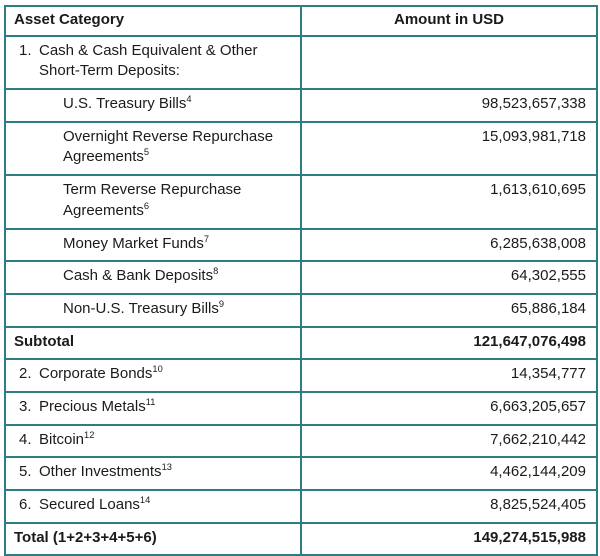  Describe the element at coordinates (89, 434) in the screenshot. I see `footnote-superscript: 12` at that location.